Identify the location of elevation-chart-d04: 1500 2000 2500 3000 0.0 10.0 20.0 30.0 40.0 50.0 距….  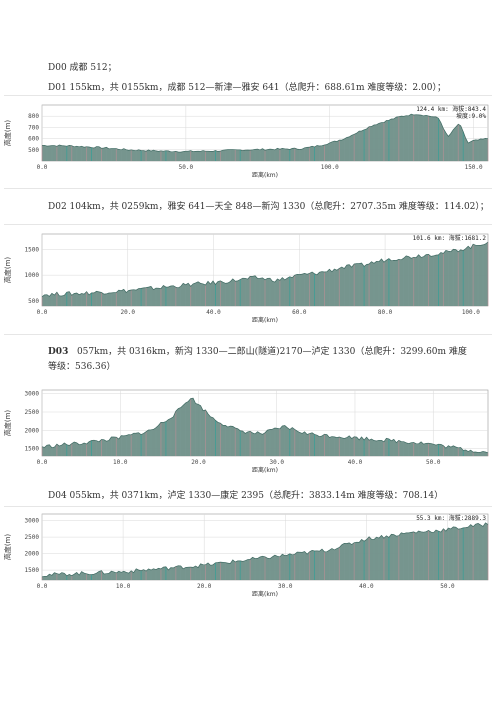
(248, 556).